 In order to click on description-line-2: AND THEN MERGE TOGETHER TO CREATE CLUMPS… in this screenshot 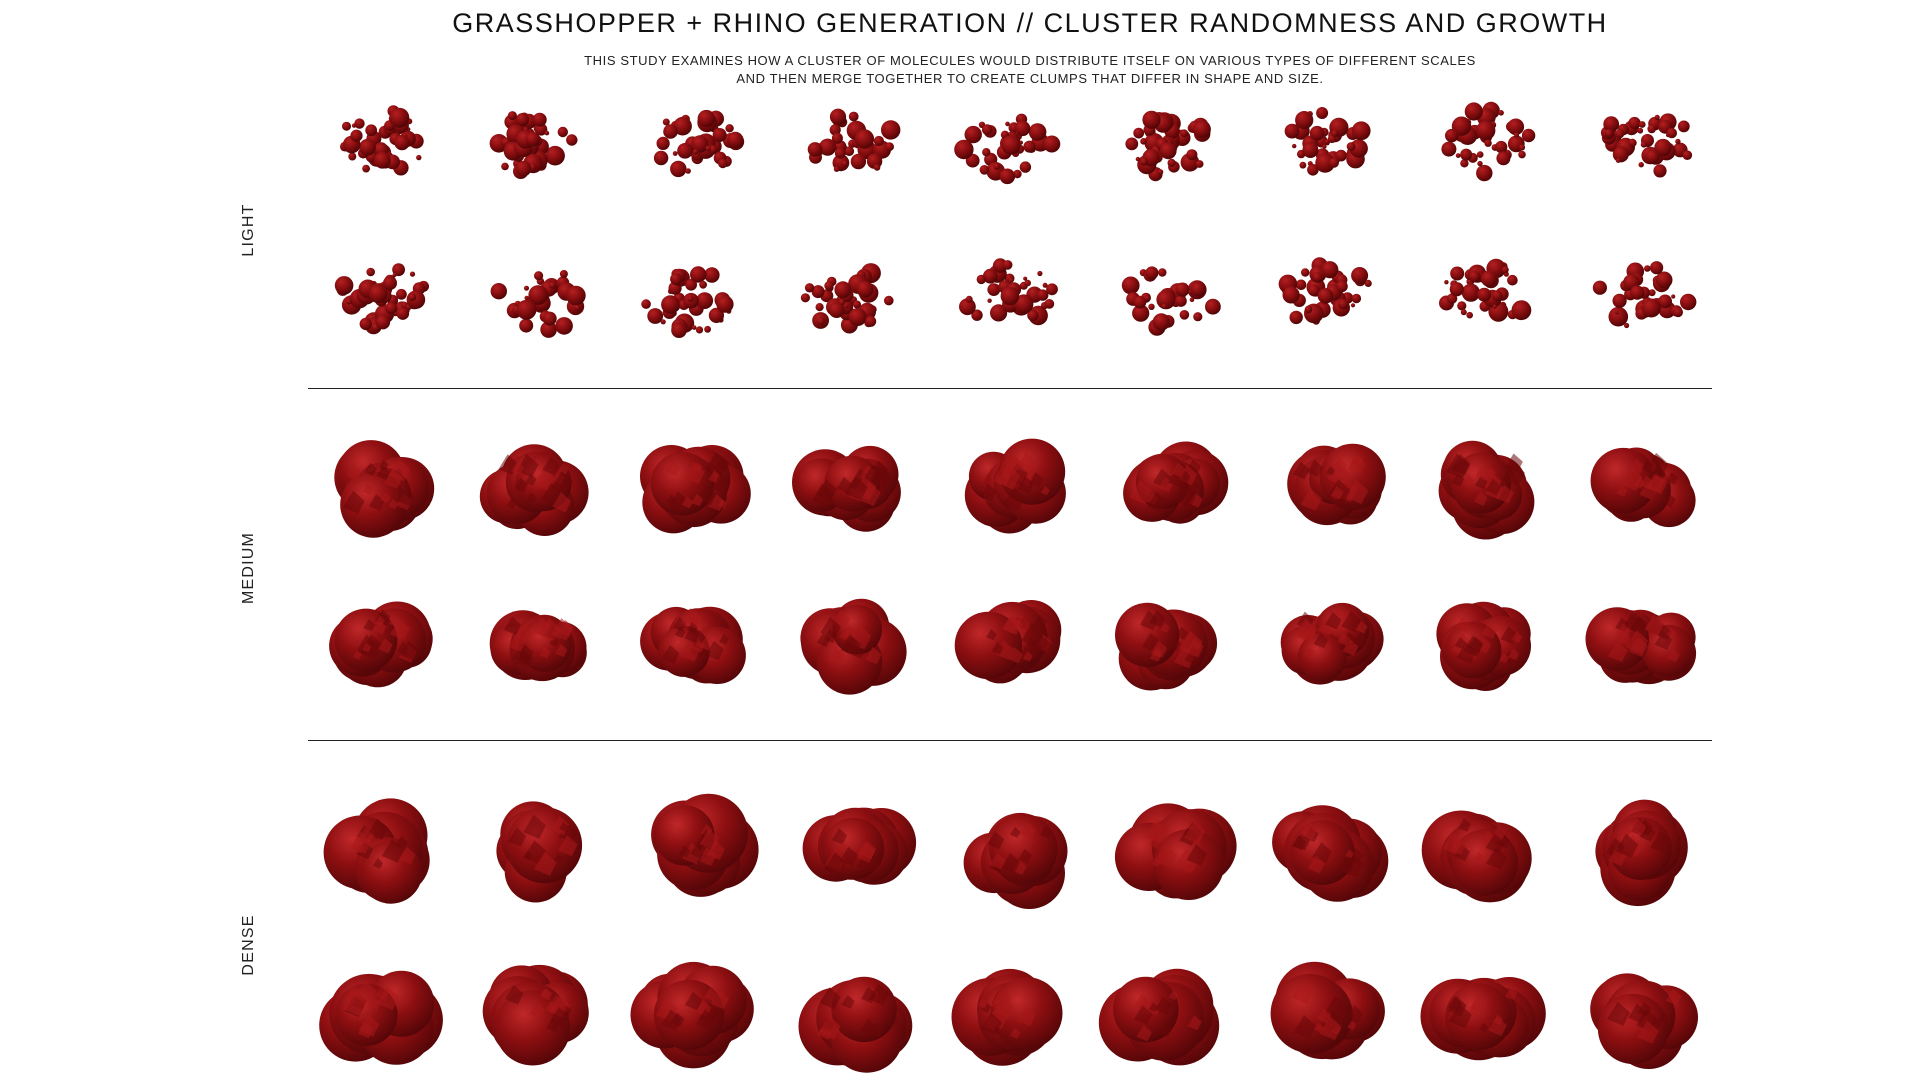, I will do `click(1030, 78)`.